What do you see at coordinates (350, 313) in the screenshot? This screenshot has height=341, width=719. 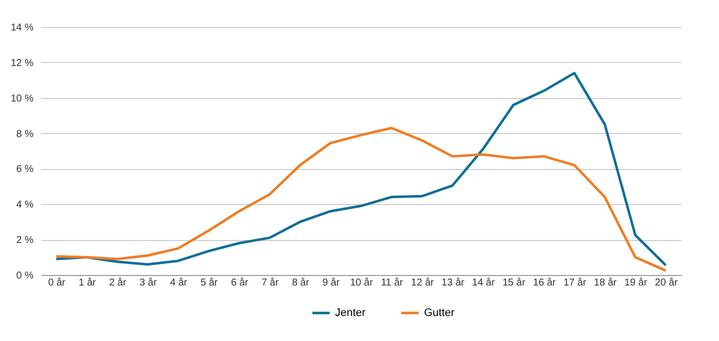 I see `legend-label: Jenter` at bounding box center [350, 313].